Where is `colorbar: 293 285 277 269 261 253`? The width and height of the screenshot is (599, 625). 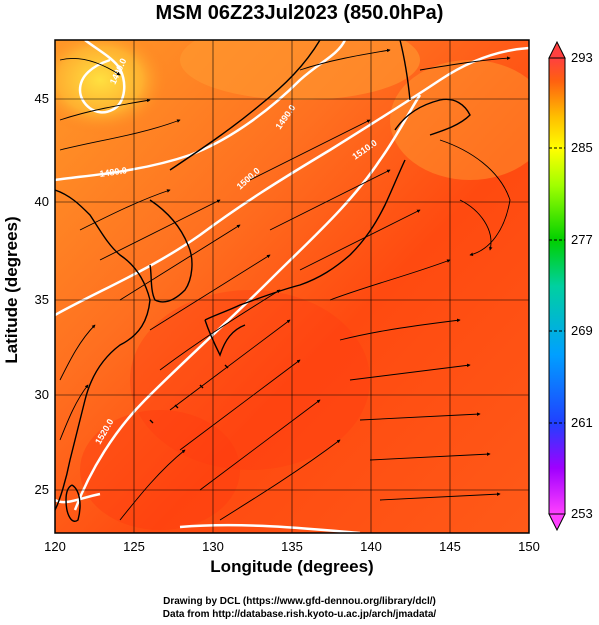
colorbar: 293 285 277 269 261 253 is located at coordinates (570, 286).